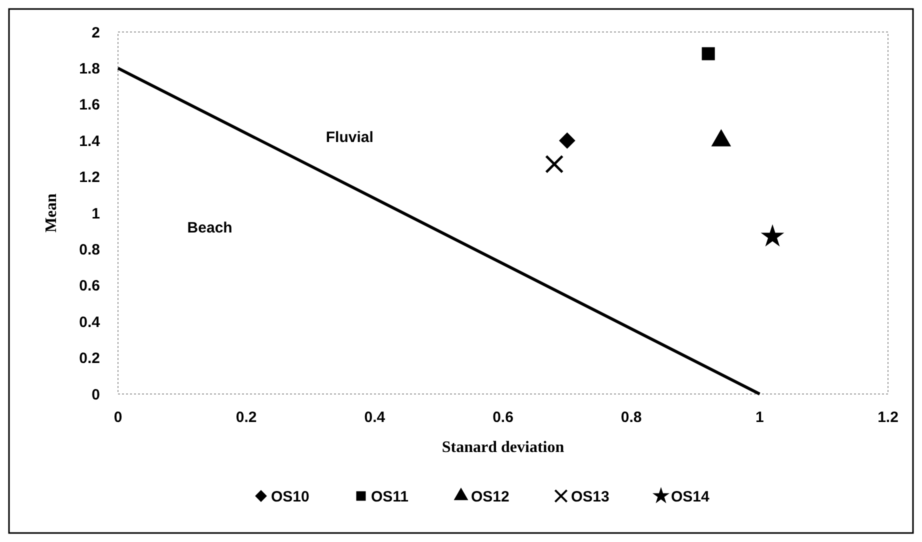 This screenshot has height=542, width=922. Describe the element at coordinates (89, 359) in the screenshot. I see `y-tick-label: 0.2` at that location.